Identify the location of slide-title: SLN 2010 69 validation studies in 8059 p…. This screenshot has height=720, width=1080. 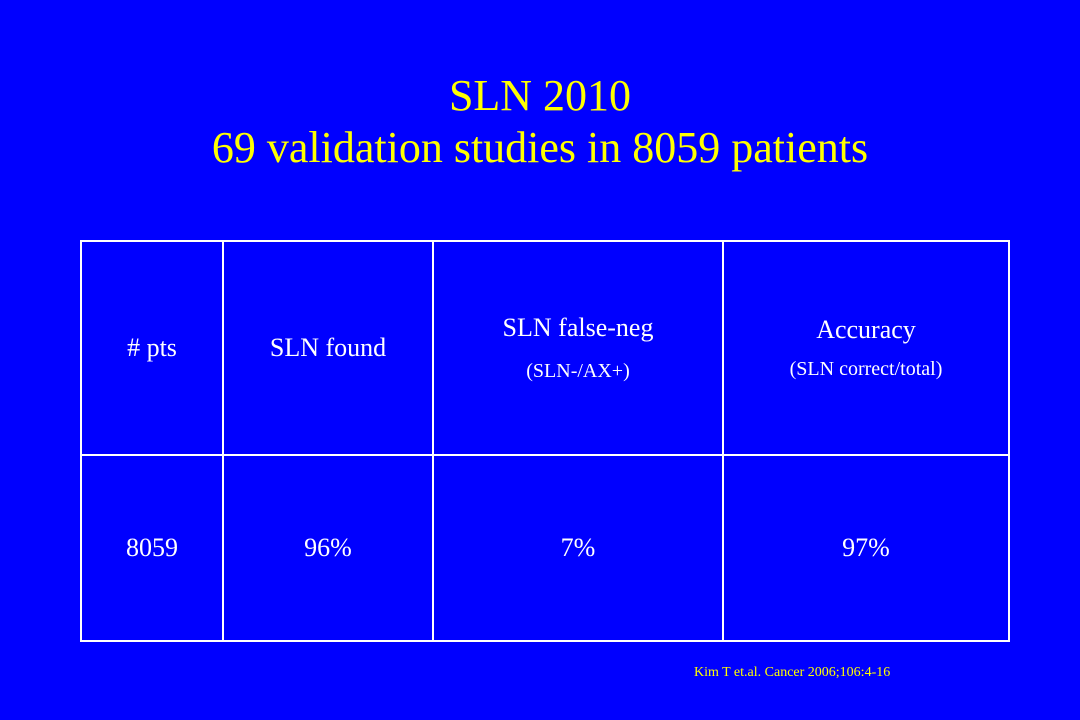
(540, 122).